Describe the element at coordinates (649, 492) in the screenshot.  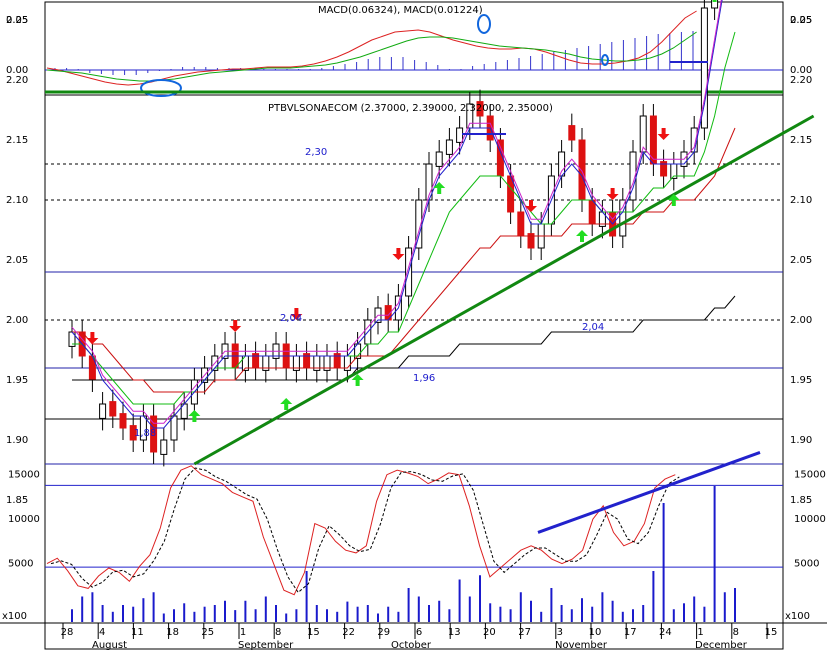
I see `stochastic-trendline` at that location.